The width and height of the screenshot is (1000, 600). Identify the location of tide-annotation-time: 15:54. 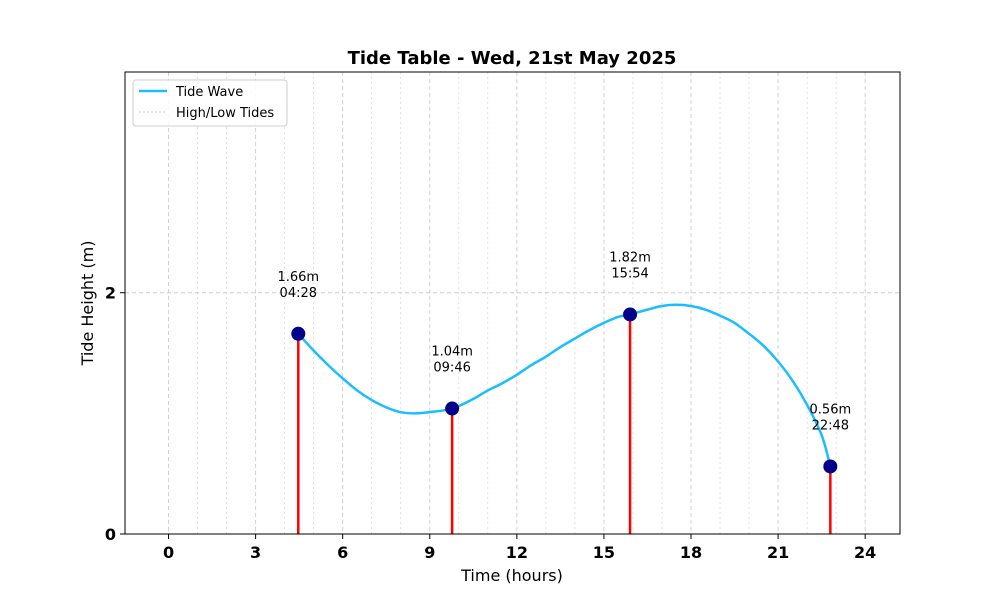
(629, 273).